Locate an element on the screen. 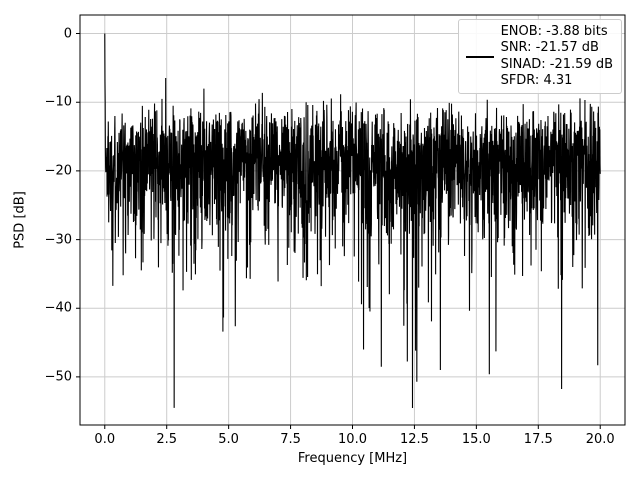 Image resolution: width=640 pixels, height=480 pixels. x-tick-label: 17.5 is located at coordinates (538, 439).